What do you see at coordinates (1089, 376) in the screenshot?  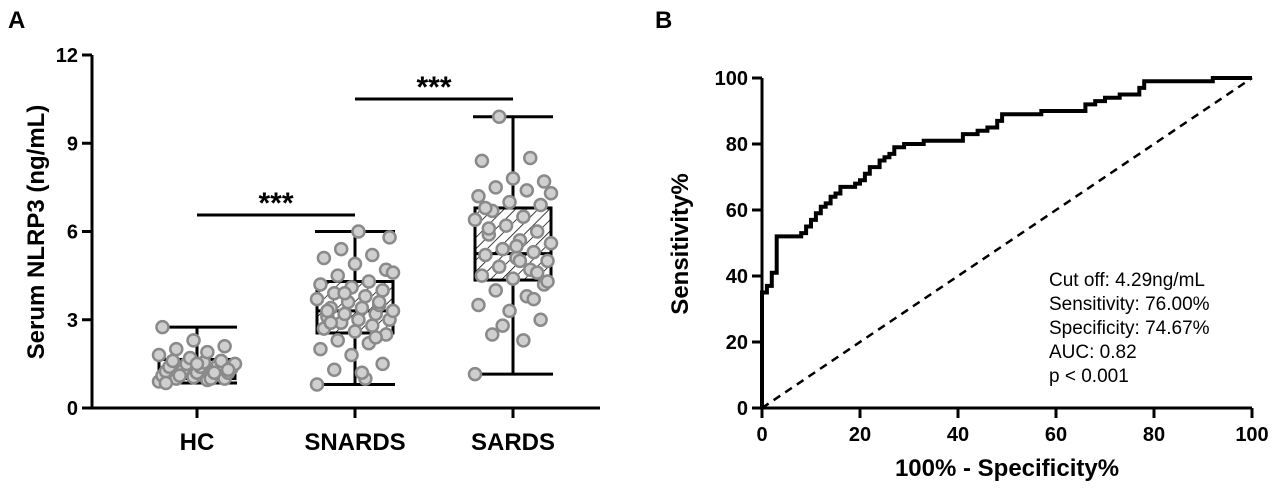 I see `annotation-line: p < 0.001` at bounding box center [1089, 376].